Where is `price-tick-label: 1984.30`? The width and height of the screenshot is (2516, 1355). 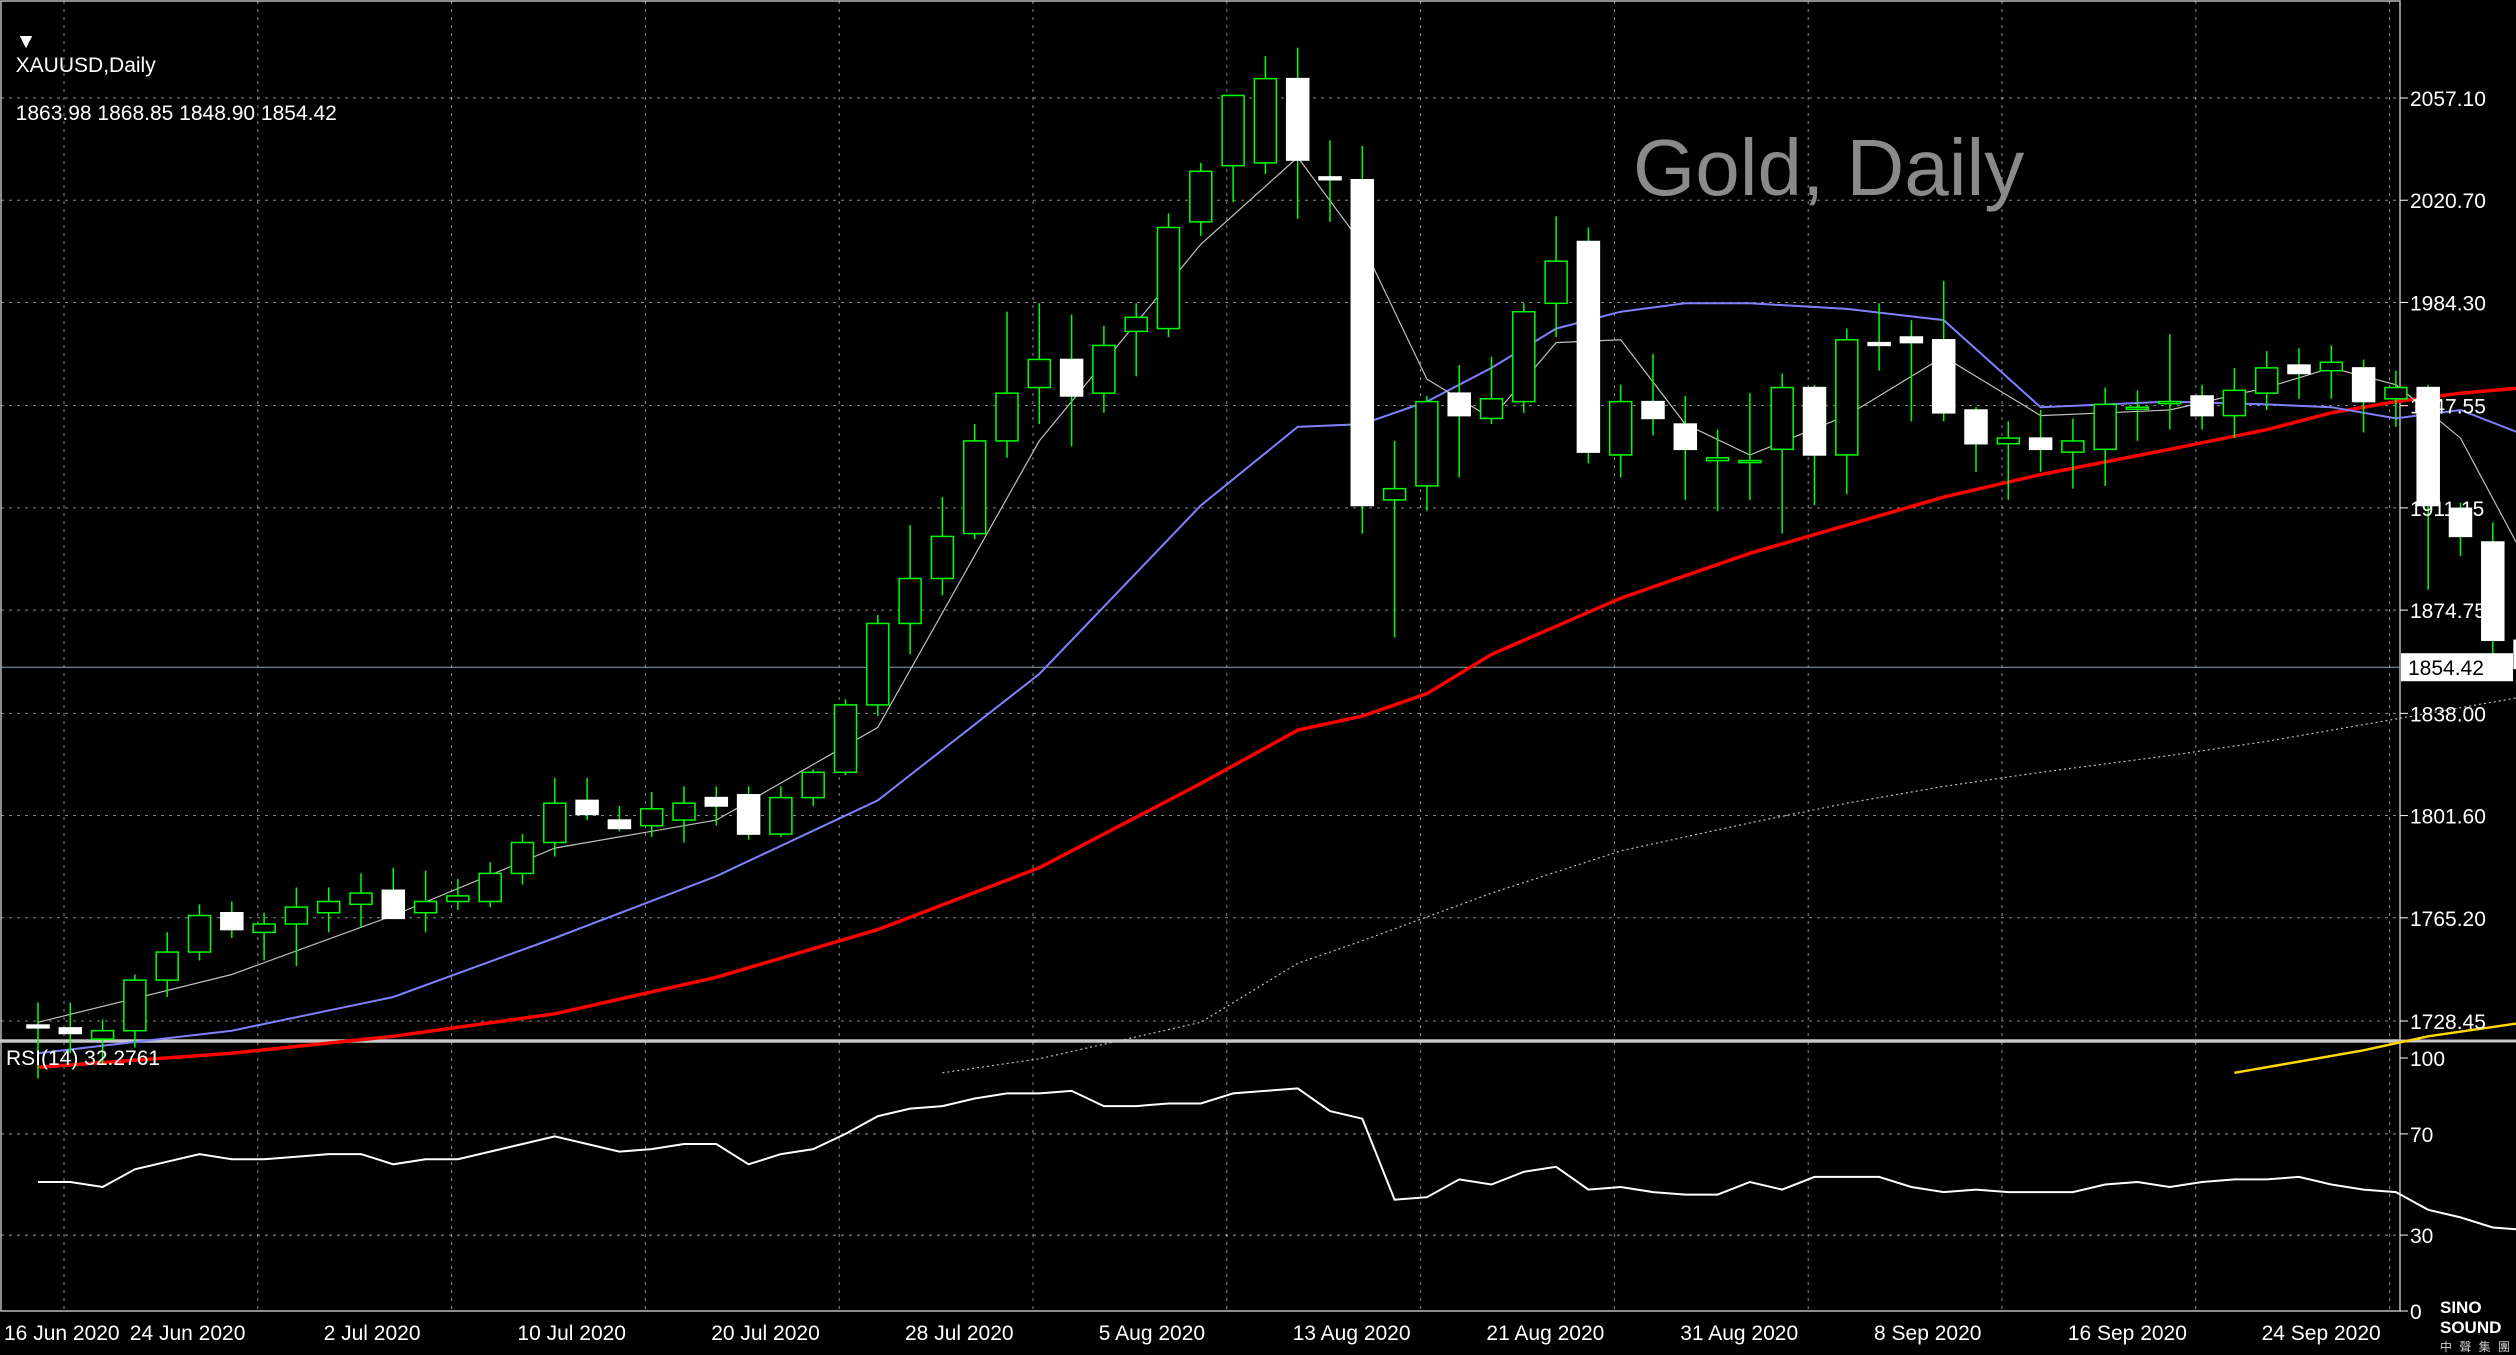 price-tick-label: 1984.30 is located at coordinates (2448, 303).